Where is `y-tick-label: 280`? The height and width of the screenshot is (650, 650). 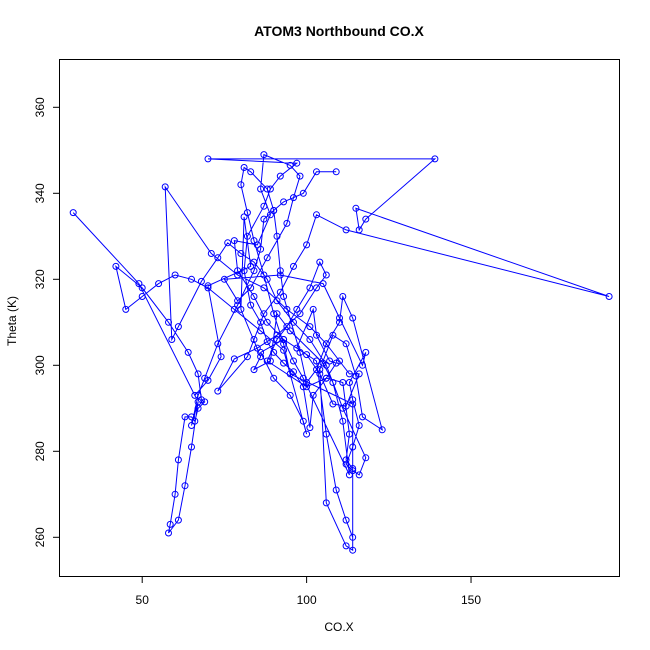
y-tick-label: 280 is located at coordinates (40, 451).